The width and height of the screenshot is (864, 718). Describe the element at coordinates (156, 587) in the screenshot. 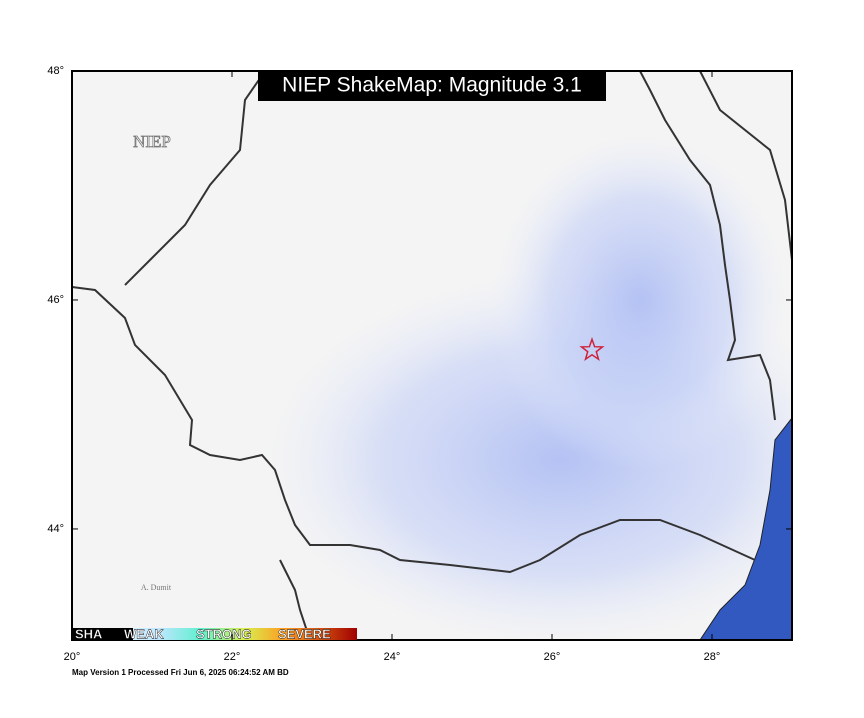

I see `credit: A. Dumit` at that location.